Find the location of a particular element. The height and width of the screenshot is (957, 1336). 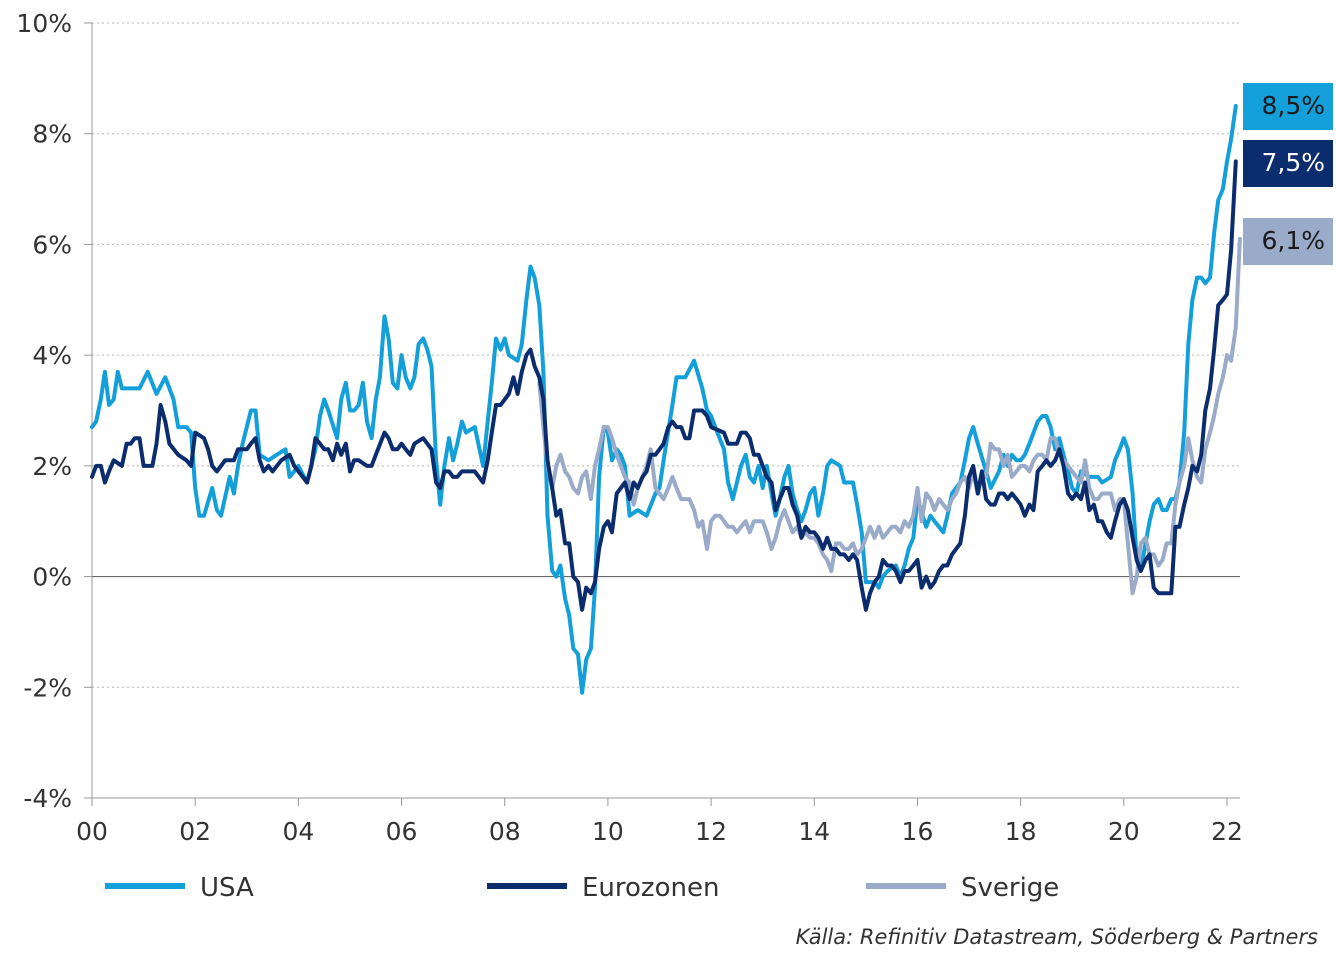

legend-item-eurozonen: Eurozonen is located at coordinates (603, 888).